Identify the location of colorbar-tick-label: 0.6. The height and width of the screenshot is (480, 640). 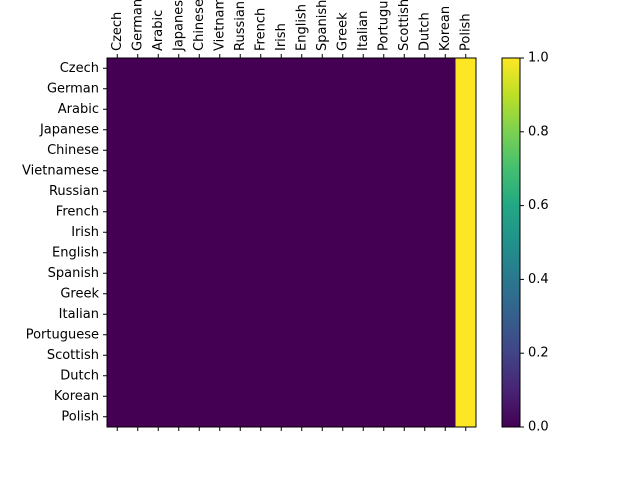
(538, 205).